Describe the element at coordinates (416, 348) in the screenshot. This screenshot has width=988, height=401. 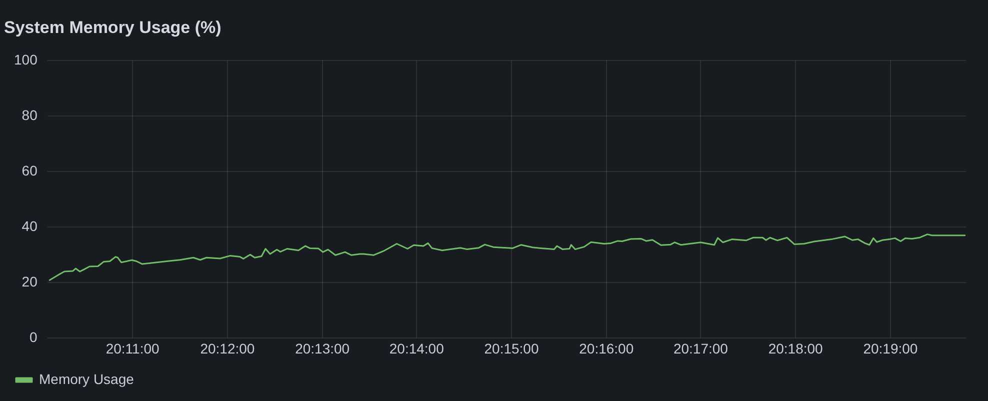
I see `x-tick-label: 20:14:00` at that location.